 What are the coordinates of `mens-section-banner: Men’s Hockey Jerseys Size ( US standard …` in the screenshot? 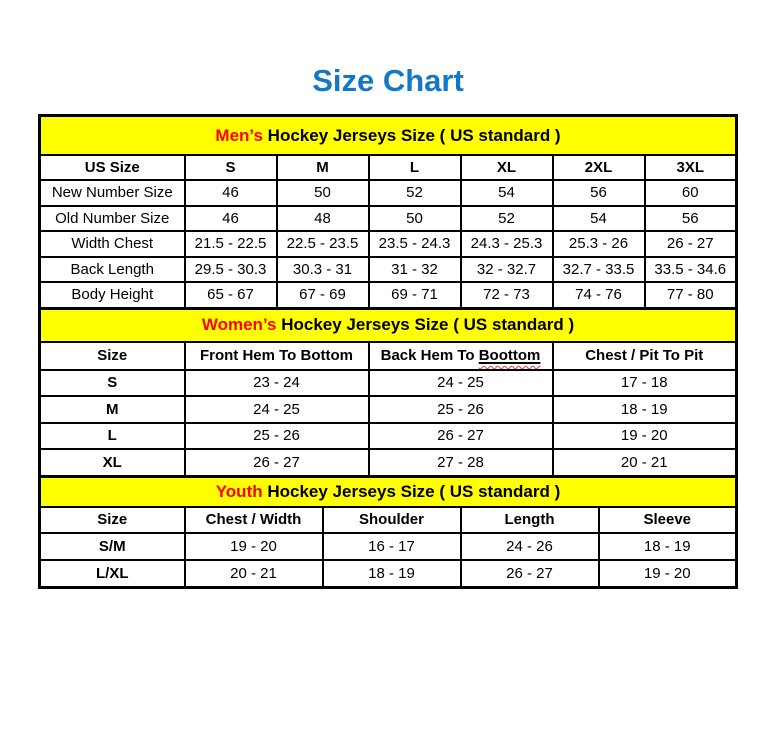 It's located at (388, 135).